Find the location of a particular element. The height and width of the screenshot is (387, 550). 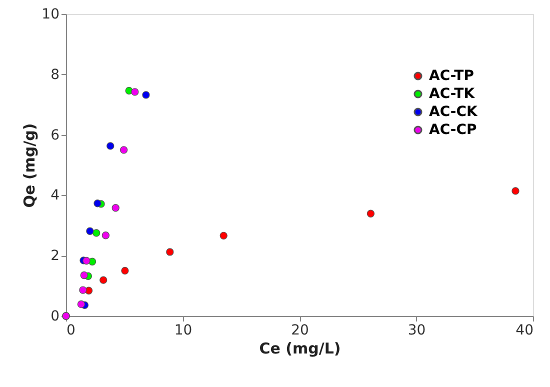

legend-label: AC-TP is located at coordinates (451, 76).